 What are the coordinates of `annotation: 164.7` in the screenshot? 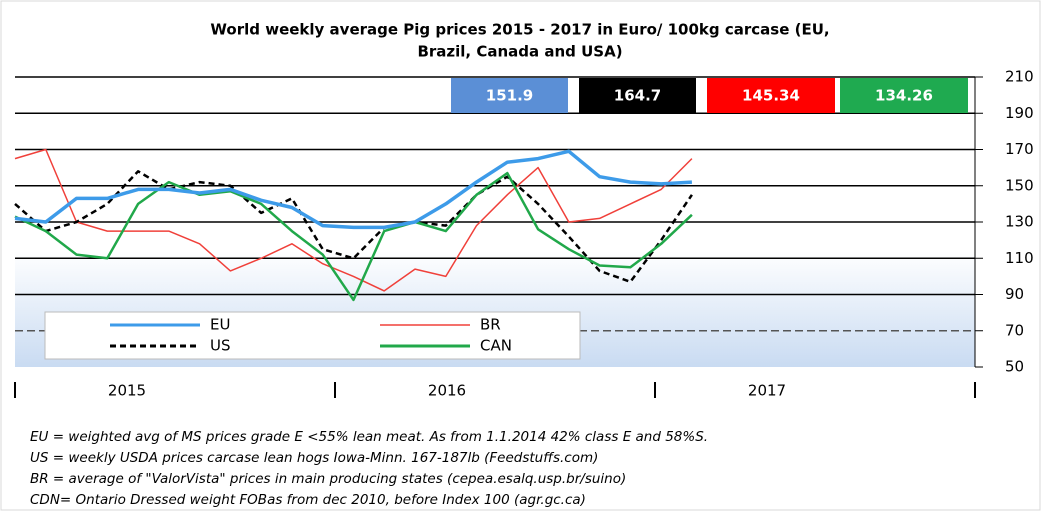 It's located at (637, 96).